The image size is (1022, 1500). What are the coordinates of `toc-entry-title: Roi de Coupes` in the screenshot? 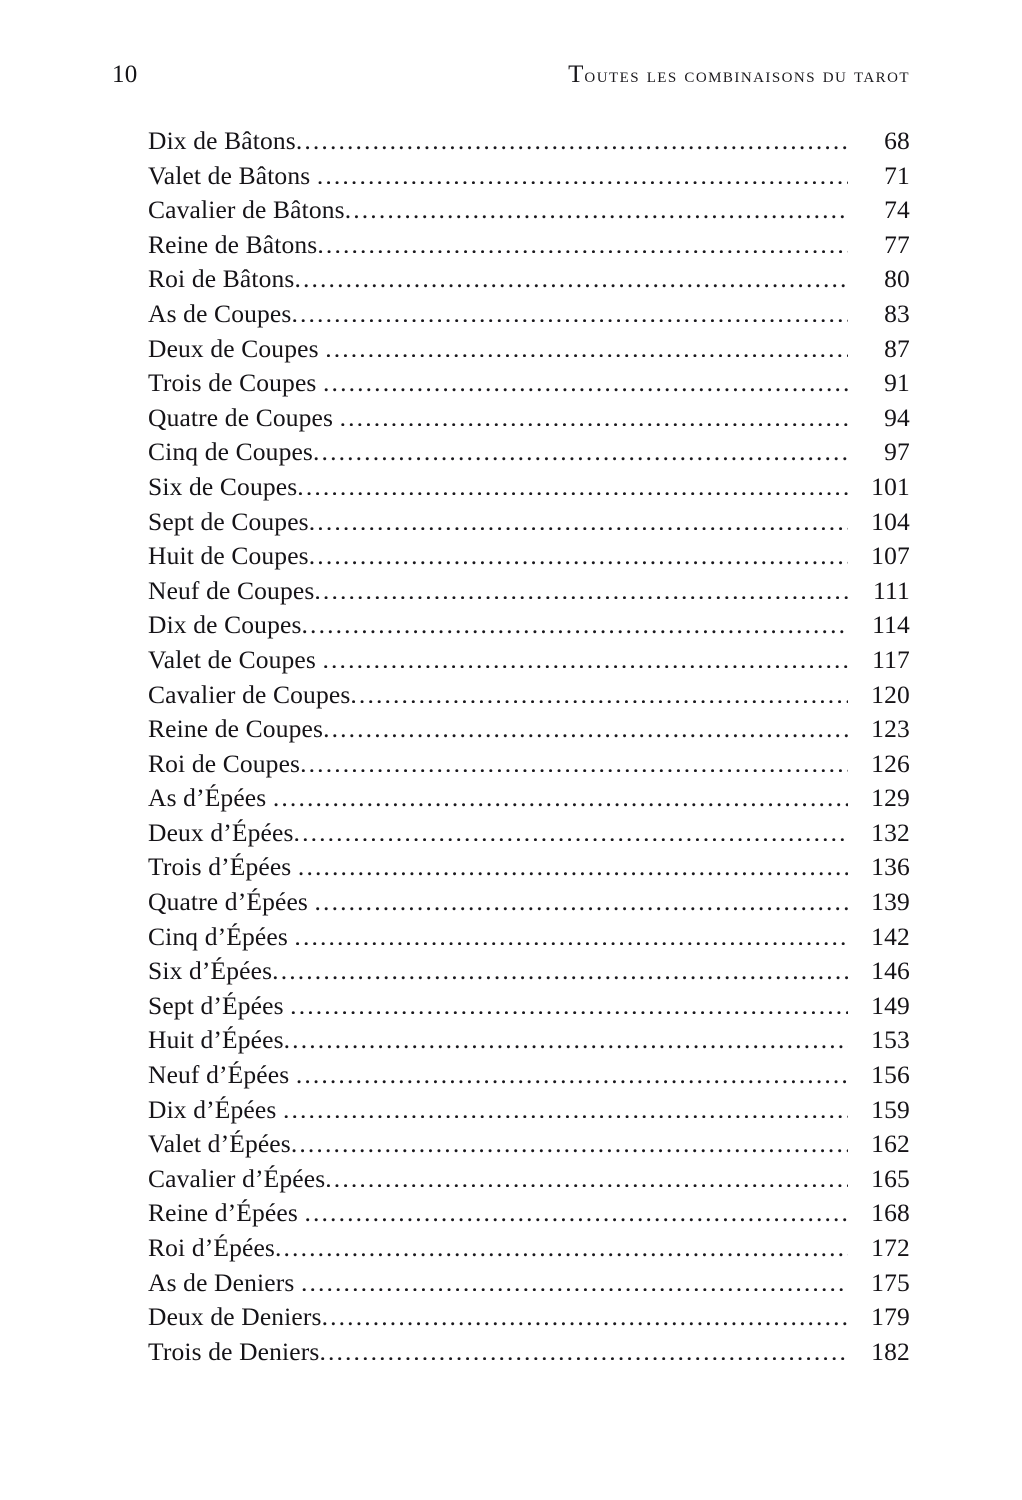 It's located at (224, 763).